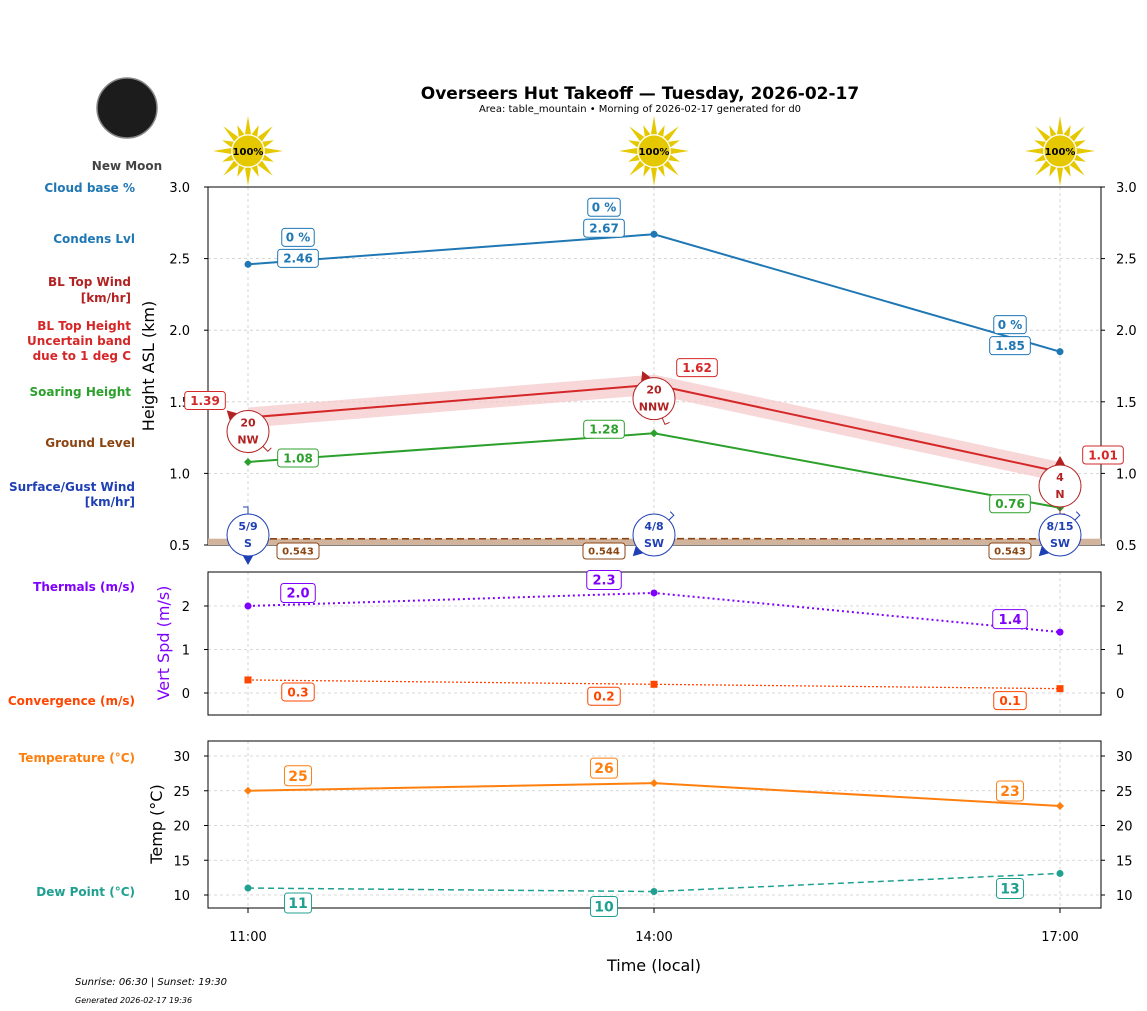 This screenshot has height=1011, width=1147. I want to click on wind-indicator: 8/15 SW, so click(1060, 534).